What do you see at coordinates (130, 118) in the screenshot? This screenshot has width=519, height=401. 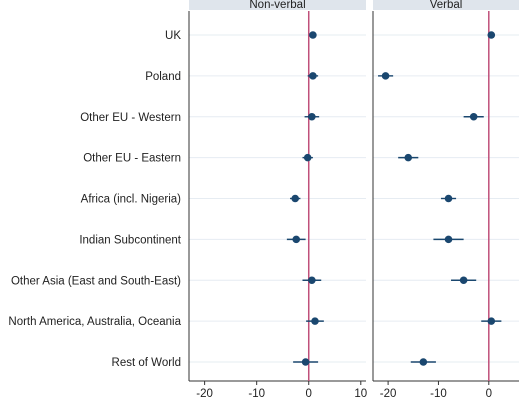 I see `category-label: Other EU - Western` at bounding box center [130, 118].